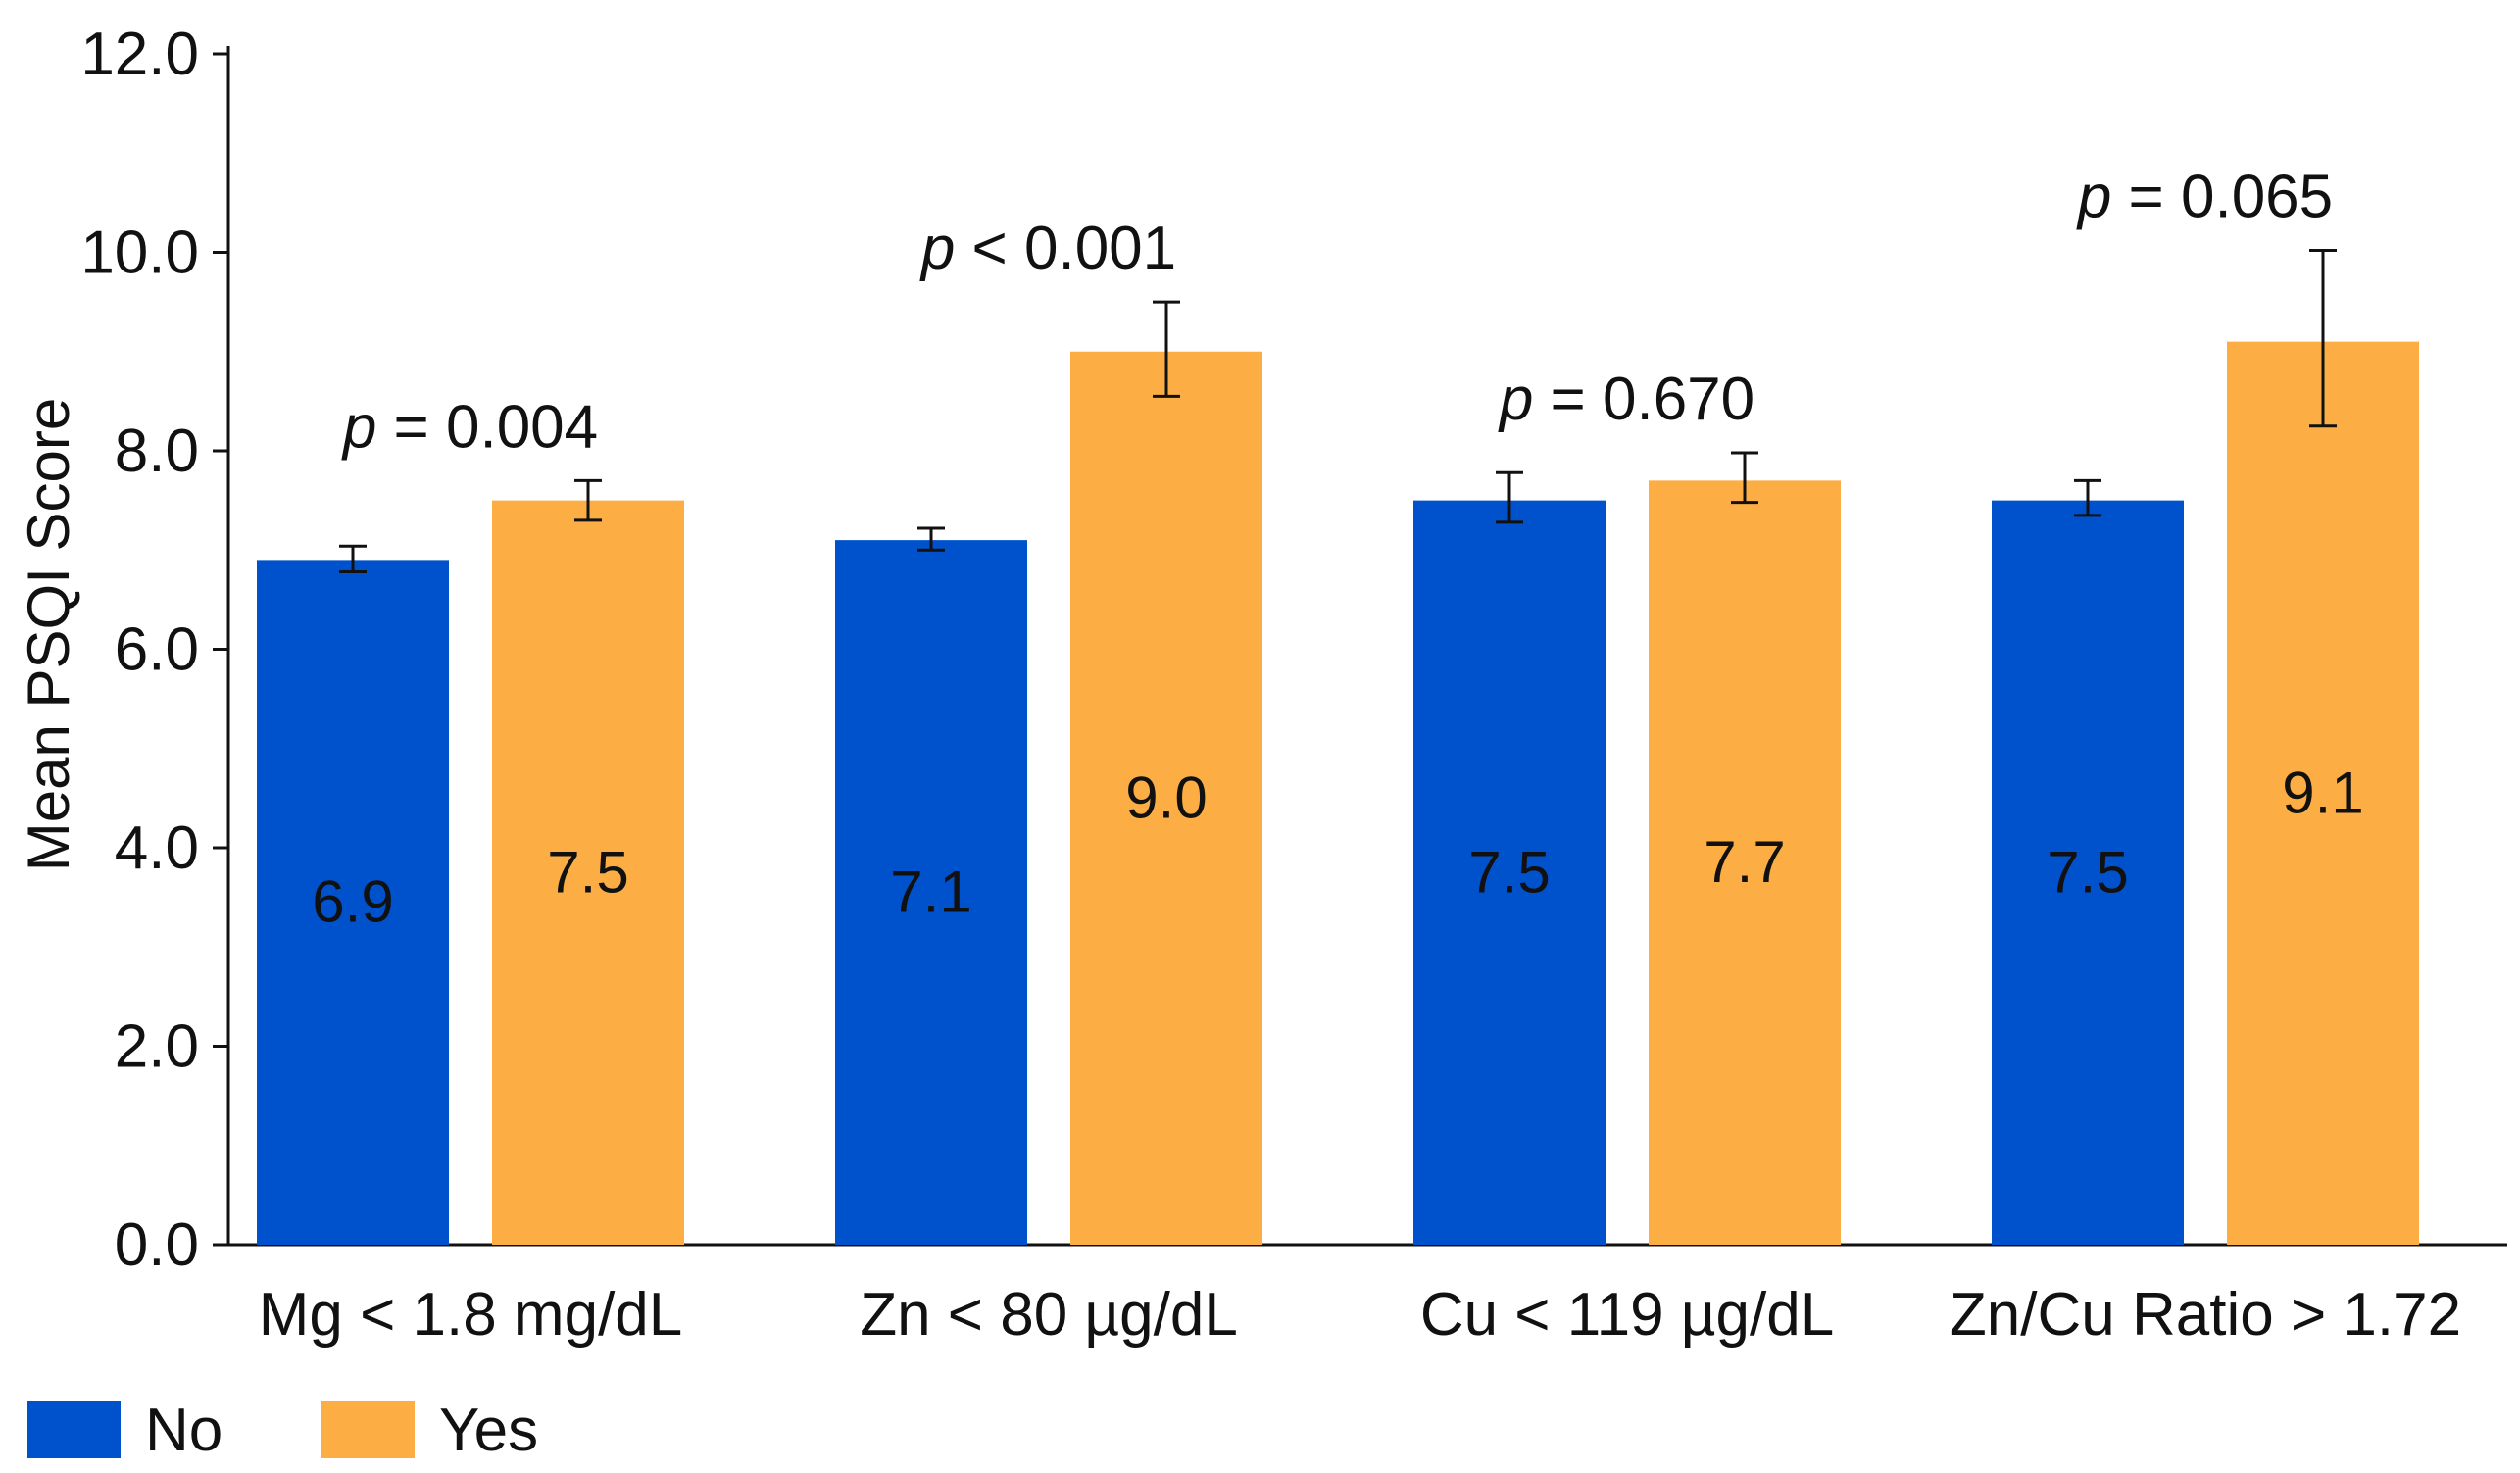 The width and height of the screenshot is (2520, 1473). Describe the element at coordinates (2205, 1315) in the screenshot. I see `category-label: Zn/Cu Ratio > 1.72` at that location.